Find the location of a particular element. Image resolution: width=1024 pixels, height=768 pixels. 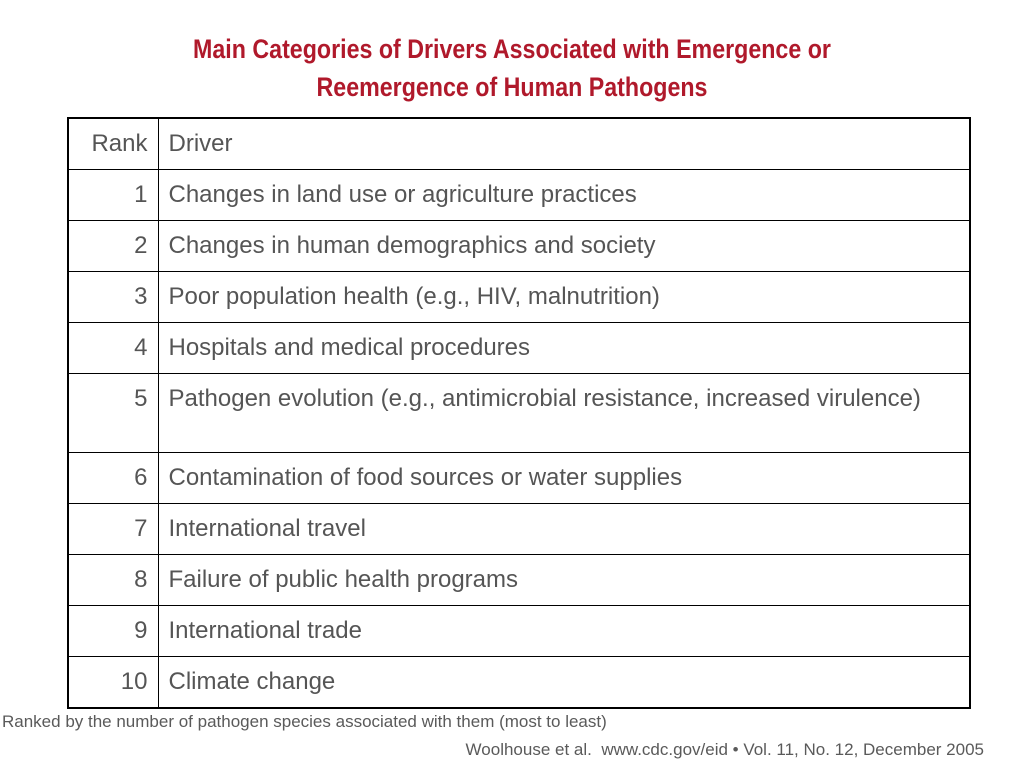

table-row: 4 Hospitals and medical procedures is located at coordinates (519, 348).